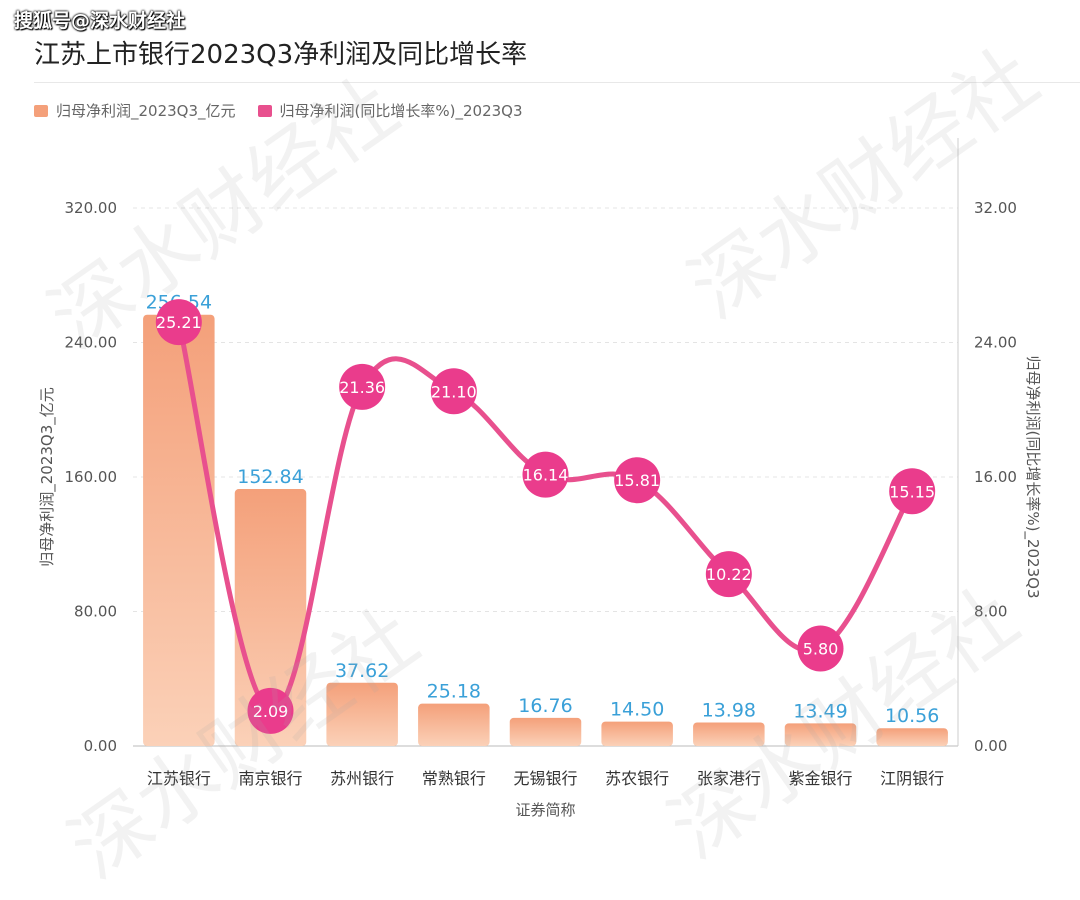 The width and height of the screenshot is (1080, 900). I want to click on bar-value-label: 10.56, so click(912, 716).